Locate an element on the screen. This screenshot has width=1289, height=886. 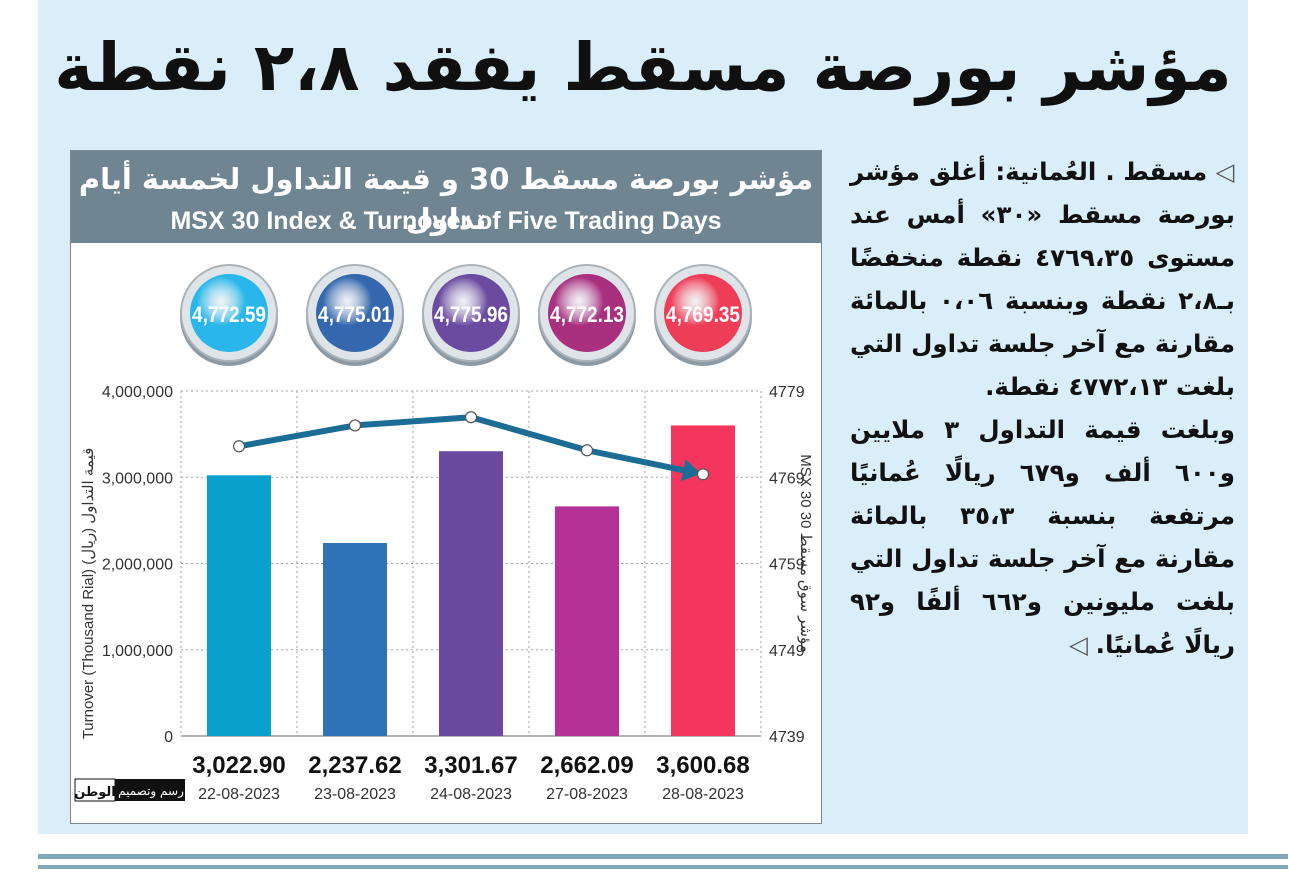
right-tick-label: 4779 is located at coordinates (787, 392).